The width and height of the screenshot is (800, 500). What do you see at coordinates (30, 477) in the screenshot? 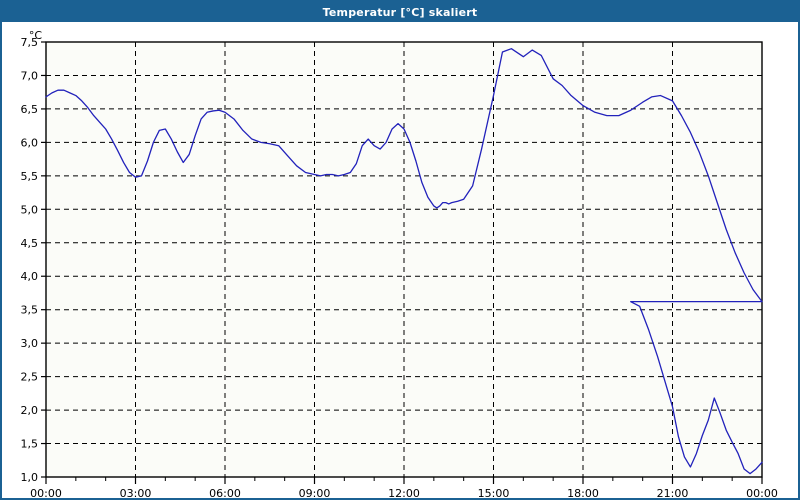
I see `y-axis-tick-label: 1,0` at bounding box center [30, 477].